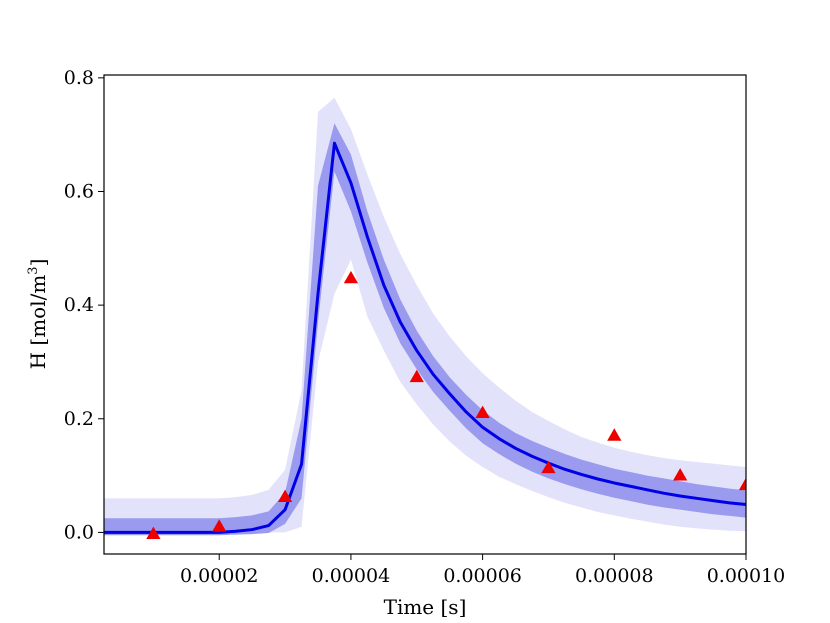  What do you see at coordinates (79, 419) in the screenshot?
I see `y-tick-label: 0.2` at bounding box center [79, 419].